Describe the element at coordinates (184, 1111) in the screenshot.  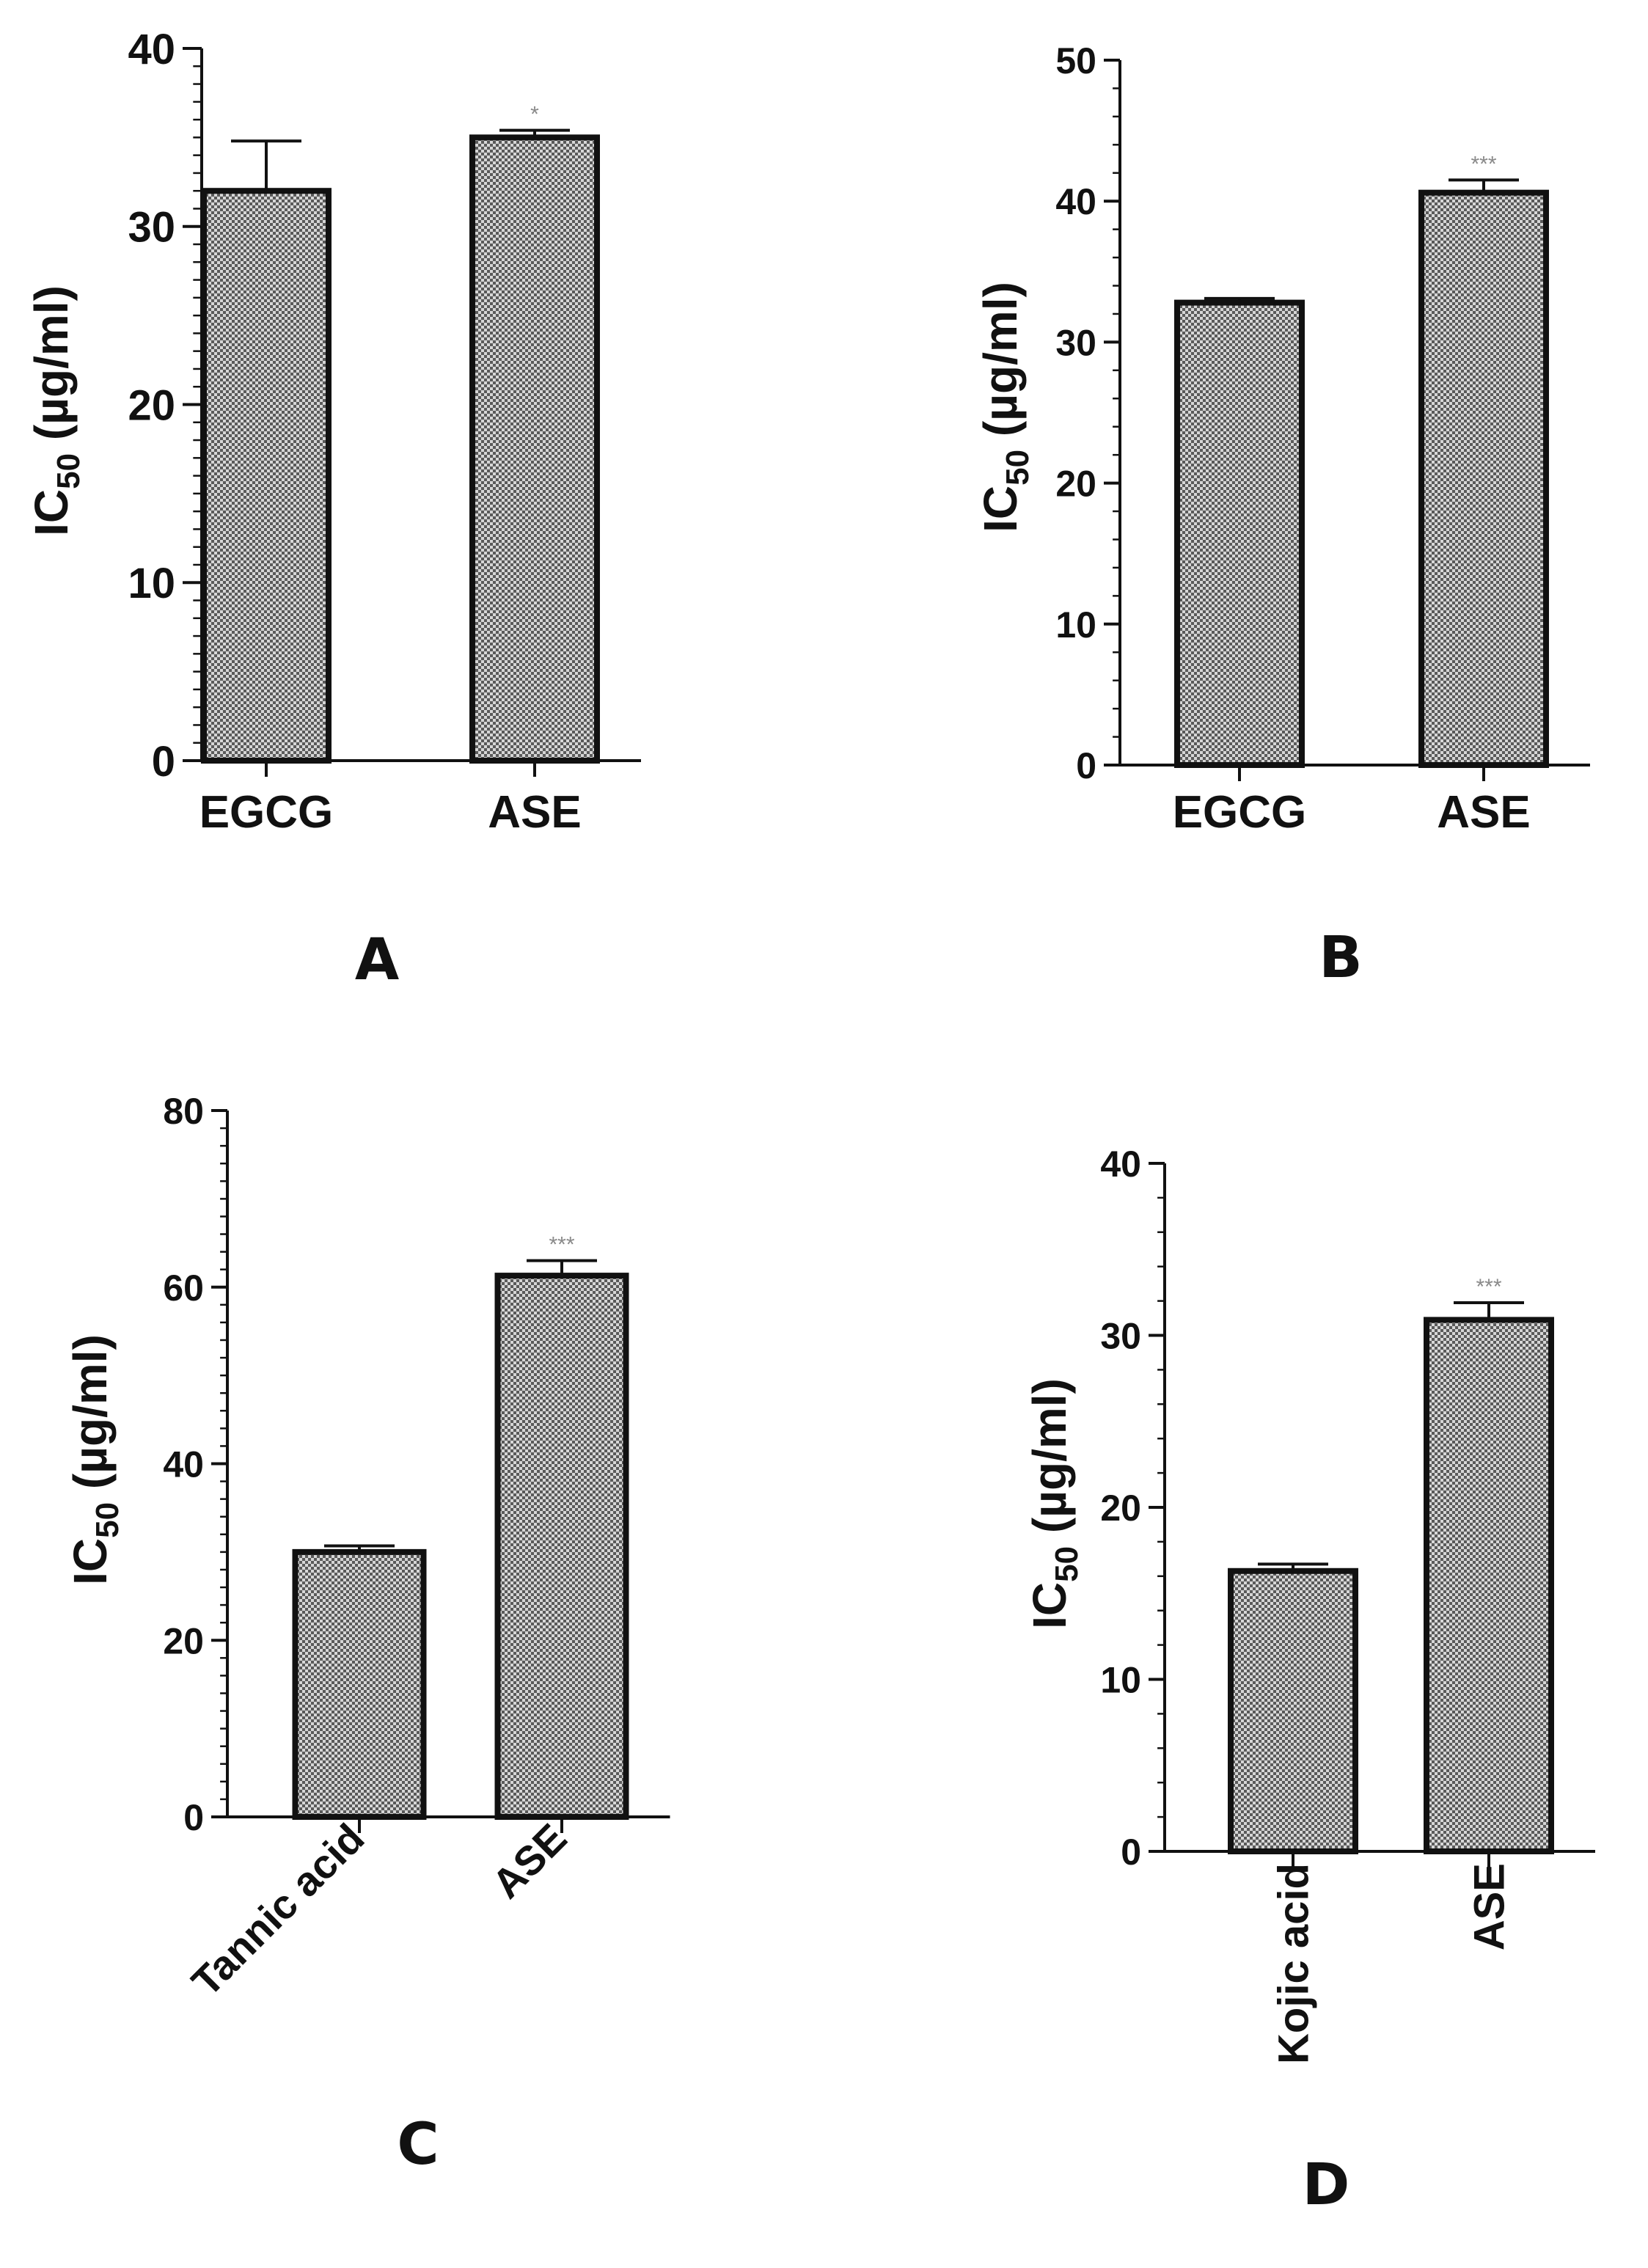
I see `y-tick-label: 80` at that location.